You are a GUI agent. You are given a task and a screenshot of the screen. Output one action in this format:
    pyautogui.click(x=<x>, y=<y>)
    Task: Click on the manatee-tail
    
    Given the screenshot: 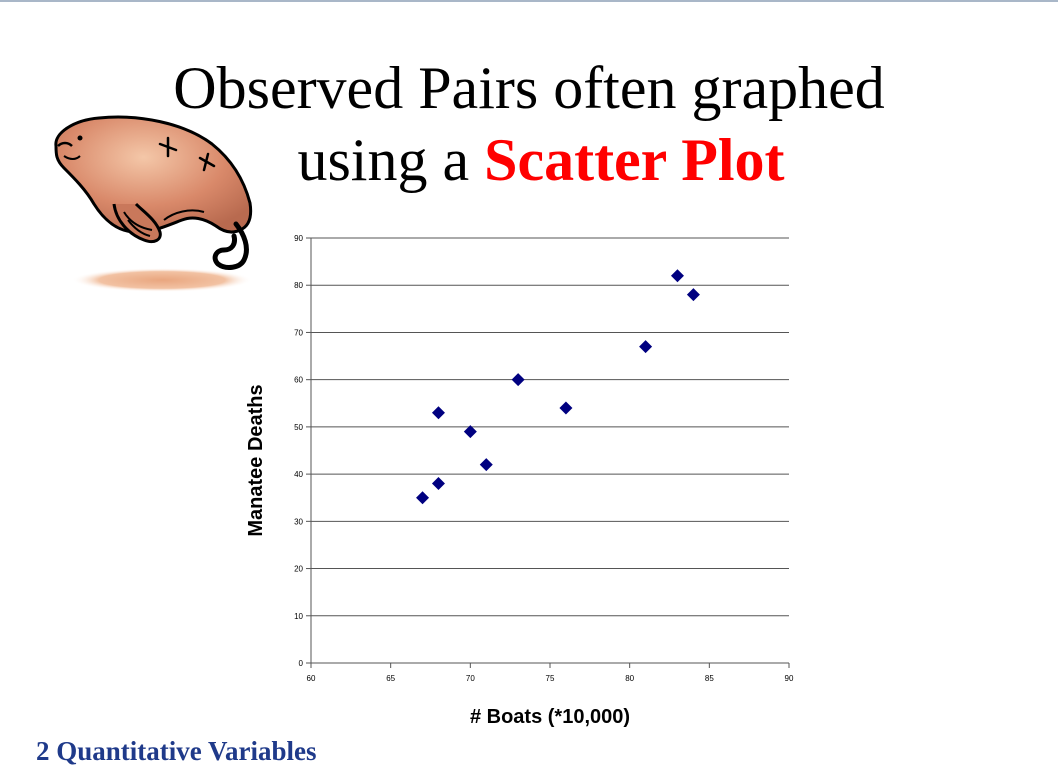 What is the action you would take?
    pyautogui.click(x=230, y=245)
    